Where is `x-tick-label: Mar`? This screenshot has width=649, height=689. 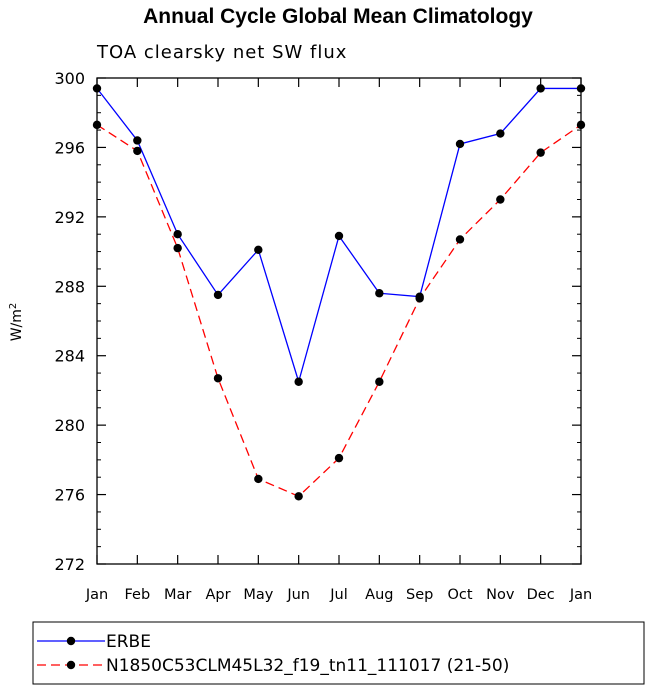 x-tick-label: Mar is located at coordinates (177, 595).